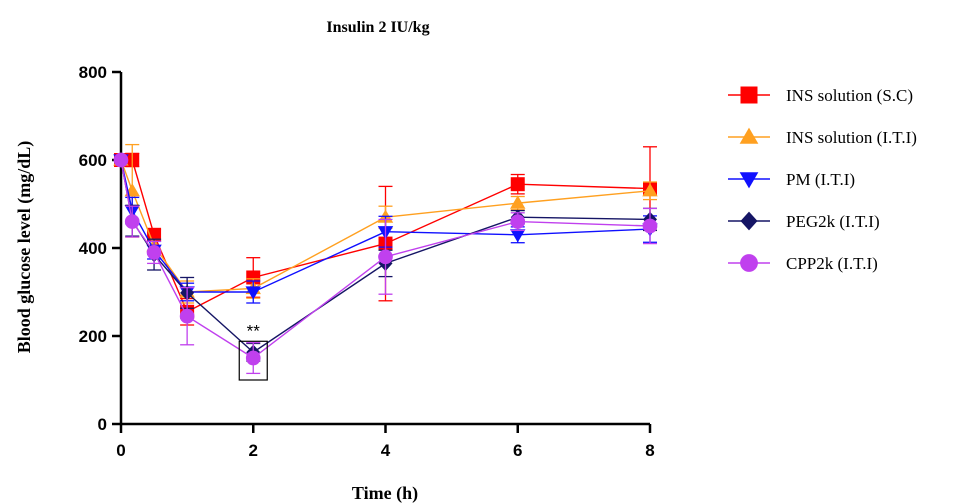 This screenshot has width=964, height=504. I want to click on significance-box, so click(253, 360).